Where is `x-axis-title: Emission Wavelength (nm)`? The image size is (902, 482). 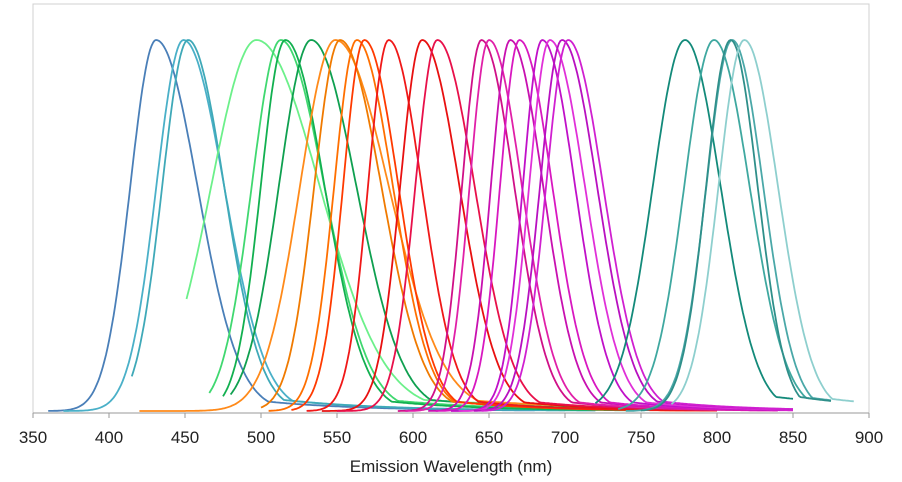 x-axis-title: Emission Wavelength (nm) is located at coordinates (451, 466).